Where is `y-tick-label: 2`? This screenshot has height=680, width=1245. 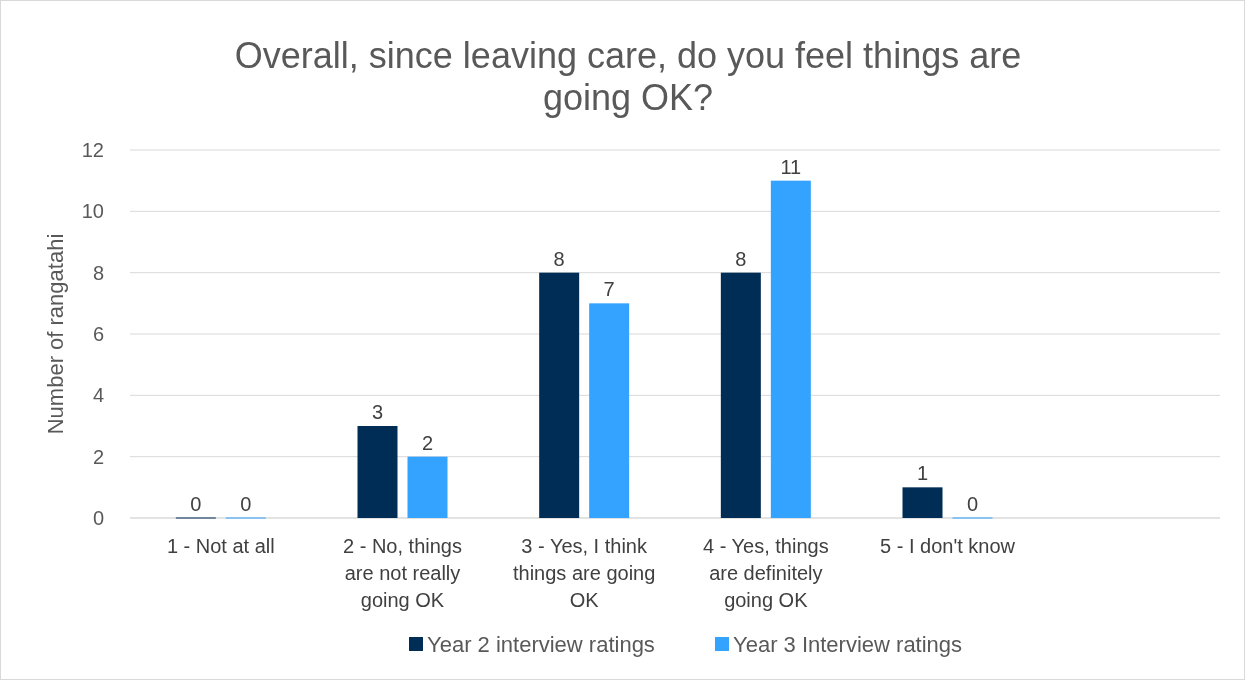 y-tick-label: 2 is located at coordinates (98, 456).